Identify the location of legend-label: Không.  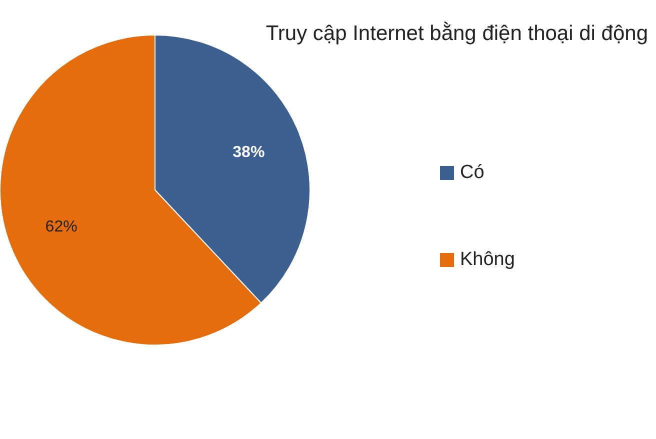
(487, 259).